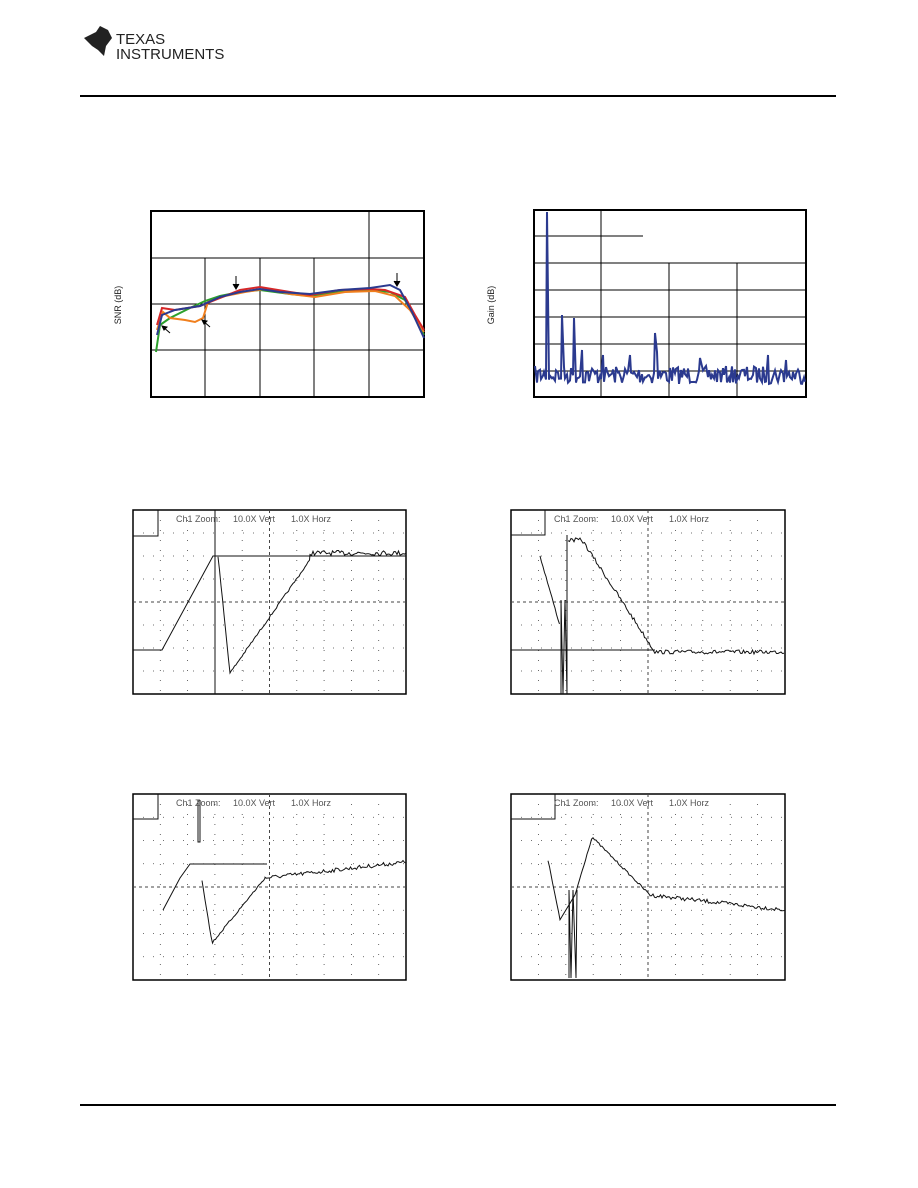 Image resolution: width=918 pixels, height=1188 pixels. I want to click on snr-chart: SNR (dB), so click(269, 304).